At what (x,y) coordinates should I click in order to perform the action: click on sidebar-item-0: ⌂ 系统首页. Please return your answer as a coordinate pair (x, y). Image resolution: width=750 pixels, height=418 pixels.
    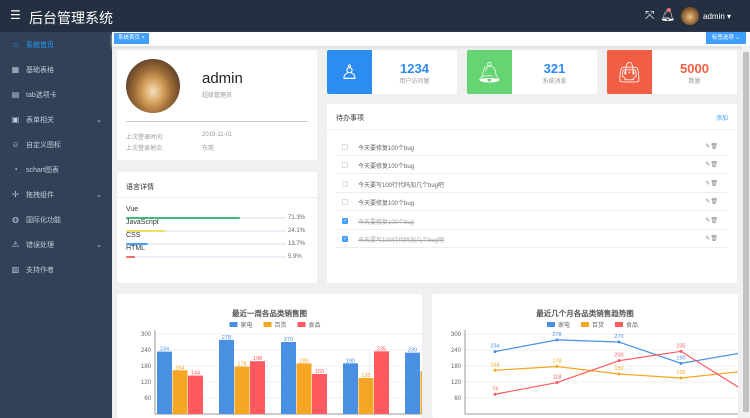
    Looking at the image, I should click on (56, 44).